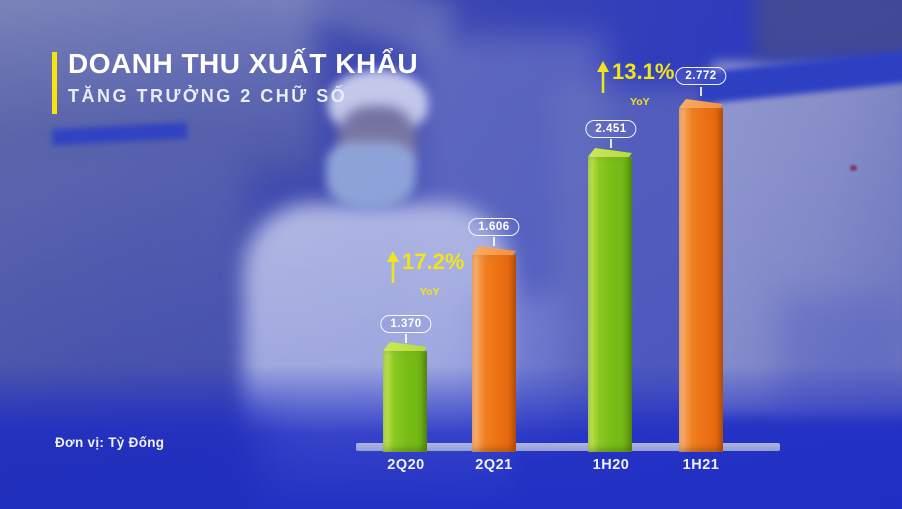  I want to click on bar-2q21, so click(494, 349).